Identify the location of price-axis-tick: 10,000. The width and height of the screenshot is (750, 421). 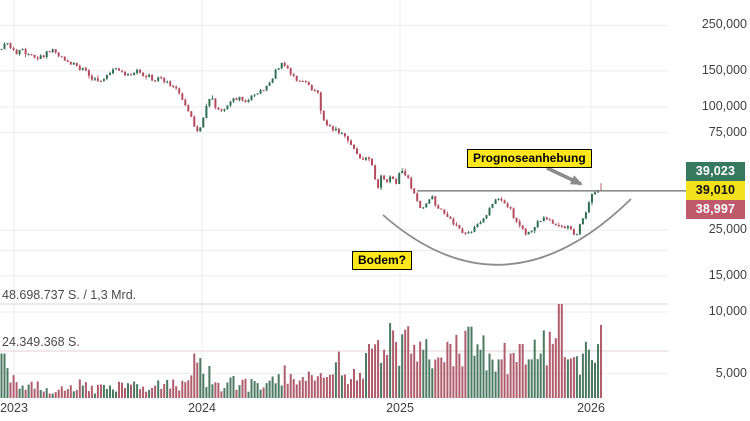
(727, 311).